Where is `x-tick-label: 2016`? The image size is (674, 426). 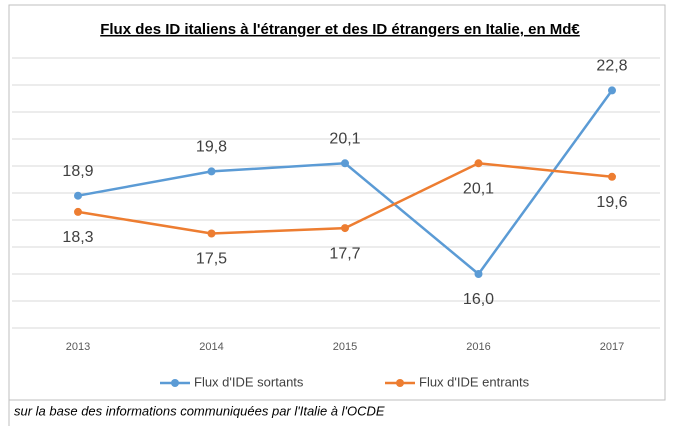
x-tick-label: 2016 is located at coordinates (478, 347).